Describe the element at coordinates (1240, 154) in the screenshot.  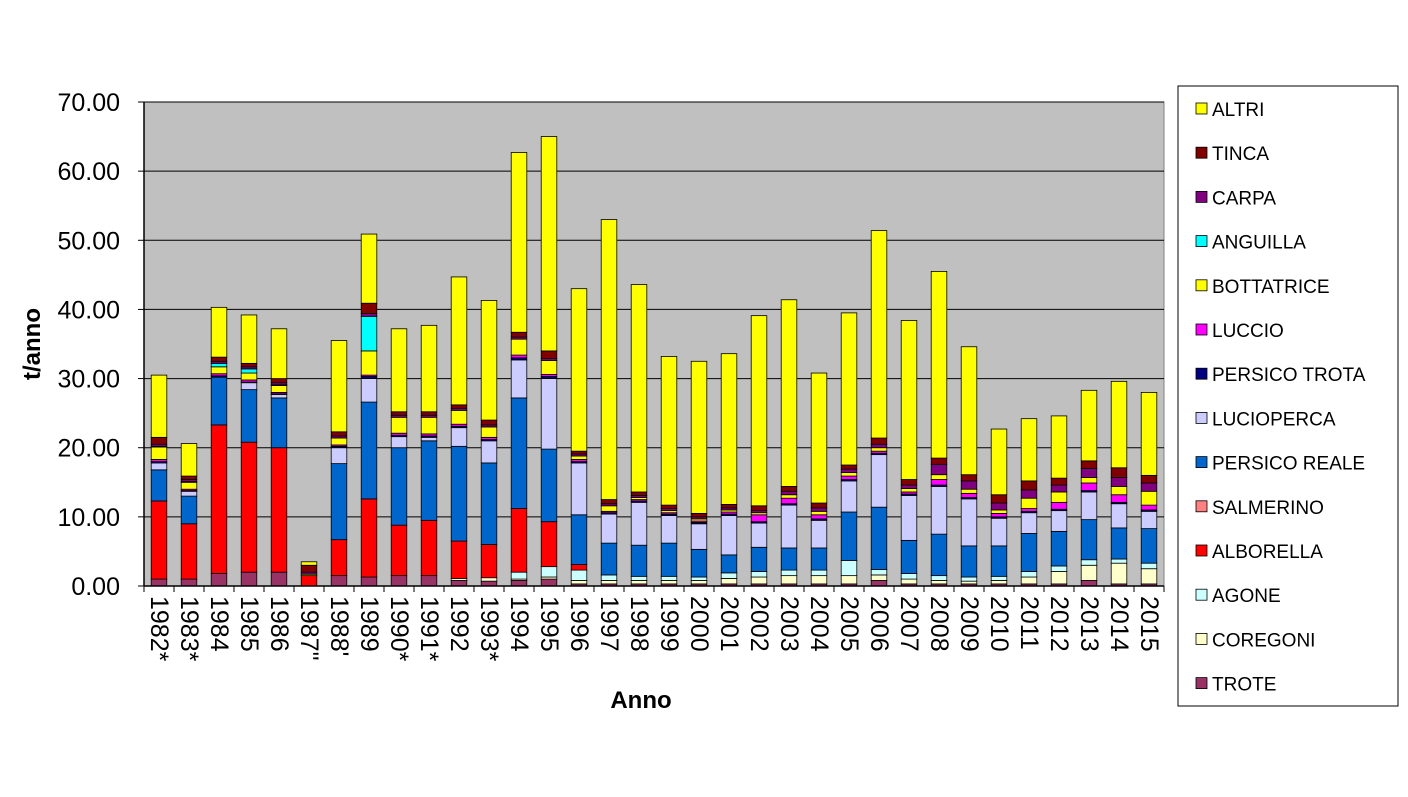
I see `legend-label: TINCA` at that location.